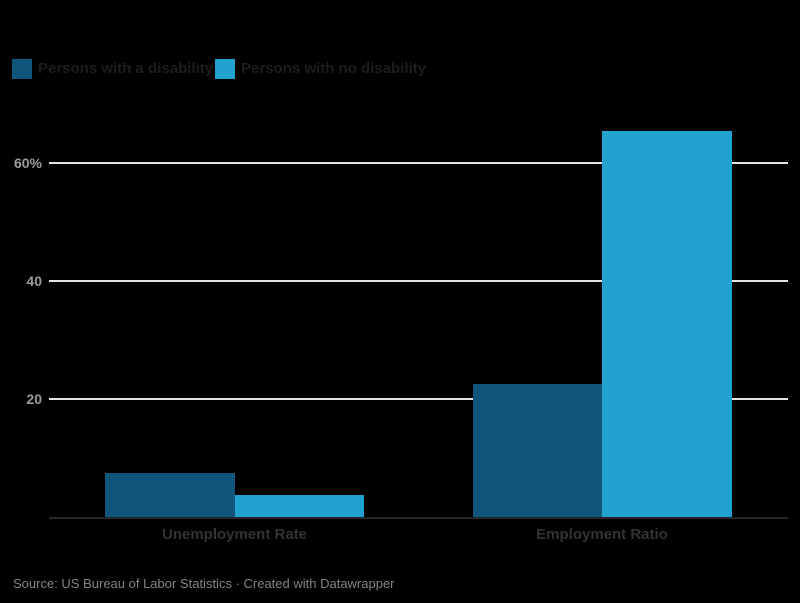 The width and height of the screenshot is (800, 603). Describe the element at coordinates (299, 505) in the screenshot. I see `bar-unemployment-rate-no-disability` at that location.